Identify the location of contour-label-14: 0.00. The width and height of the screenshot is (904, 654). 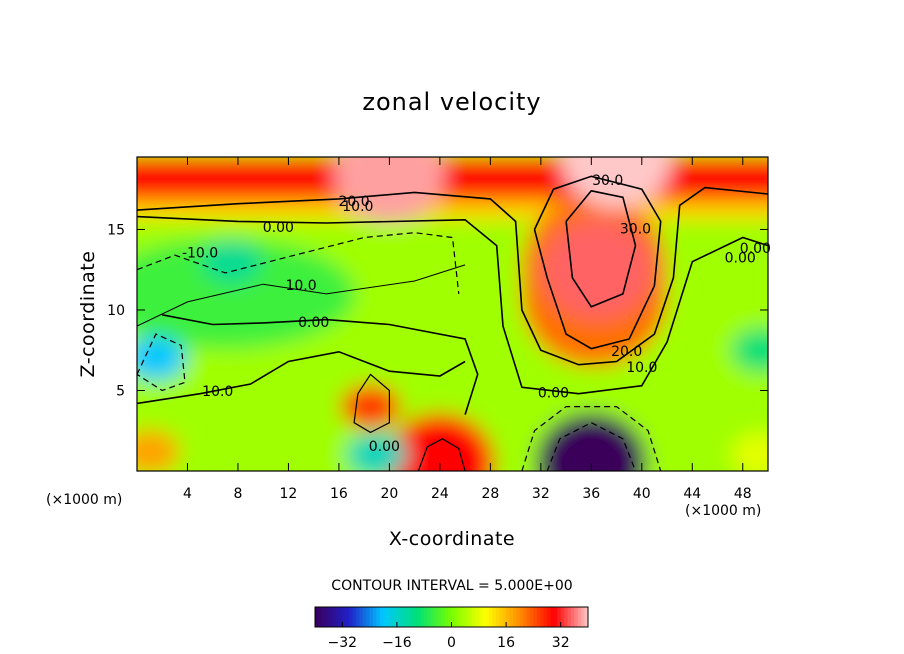
(755, 249).